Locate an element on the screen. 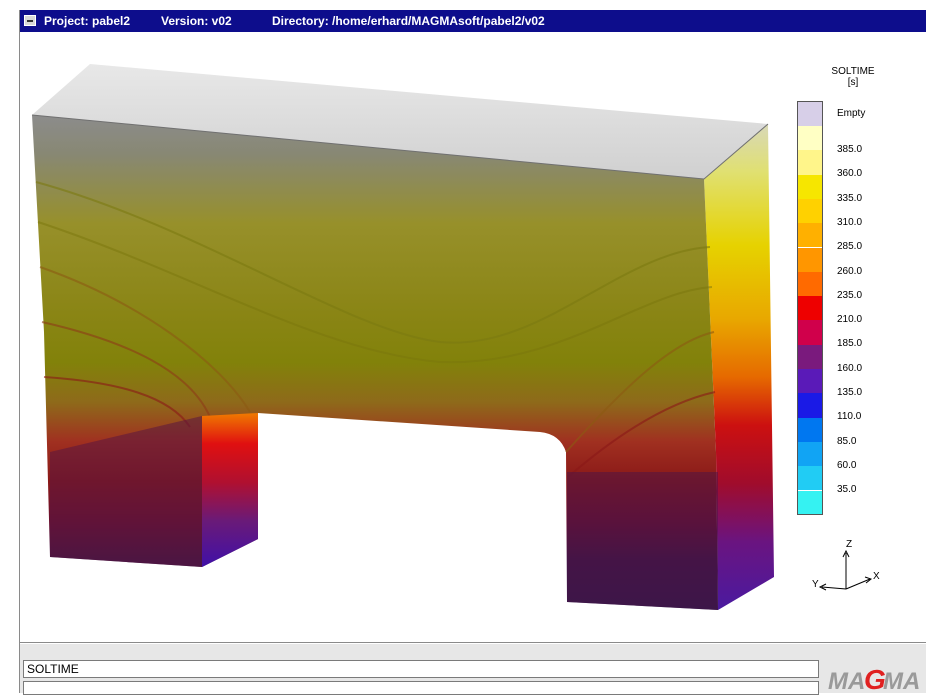 This screenshot has width=927, height=696. svg-text: G is located at coordinates (875, 679).